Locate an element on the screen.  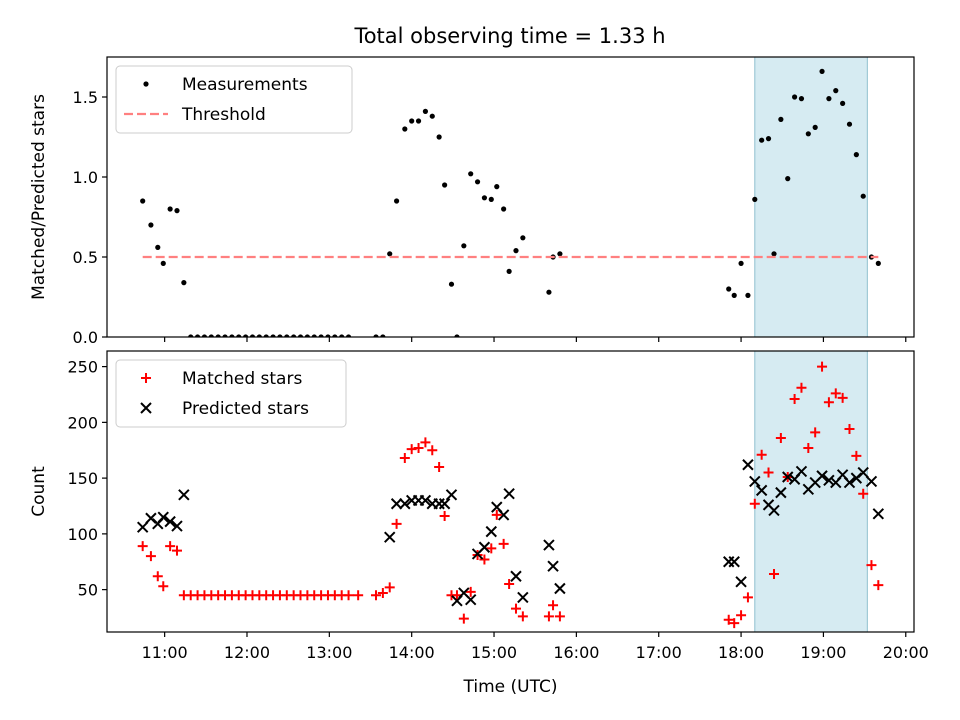
y-axis-label: Count is located at coordinates (39, 491).